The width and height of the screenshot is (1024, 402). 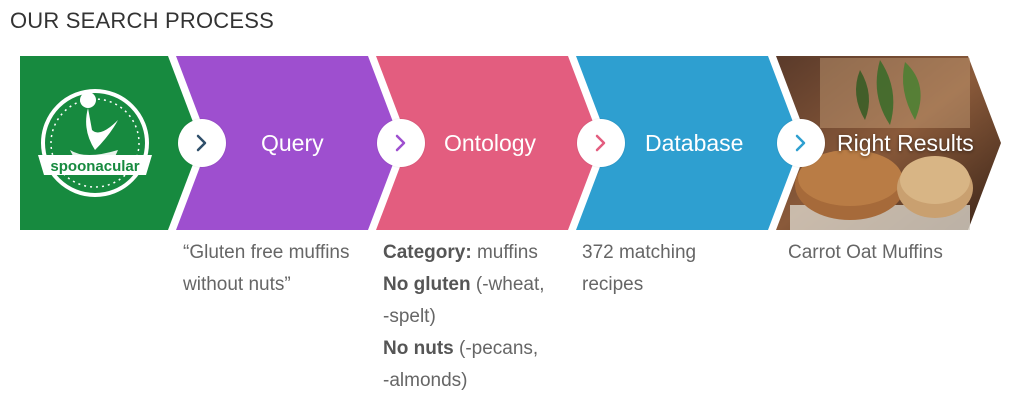 I want to click on spoonacular-logo: spoonacular, so click(x=95, y=143).